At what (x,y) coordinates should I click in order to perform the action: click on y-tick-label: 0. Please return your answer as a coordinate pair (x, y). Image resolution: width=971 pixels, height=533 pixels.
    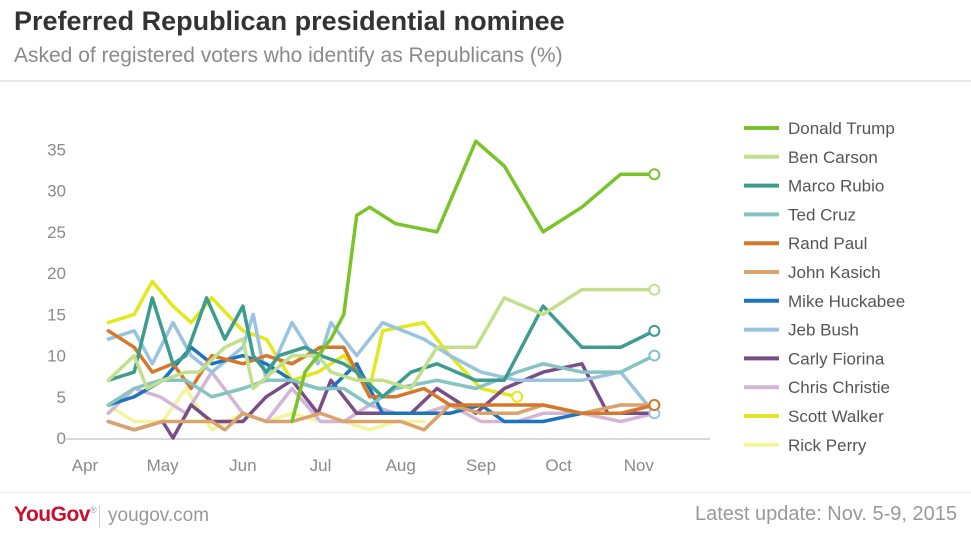
    Looking at the image, I should click on (61, 438).